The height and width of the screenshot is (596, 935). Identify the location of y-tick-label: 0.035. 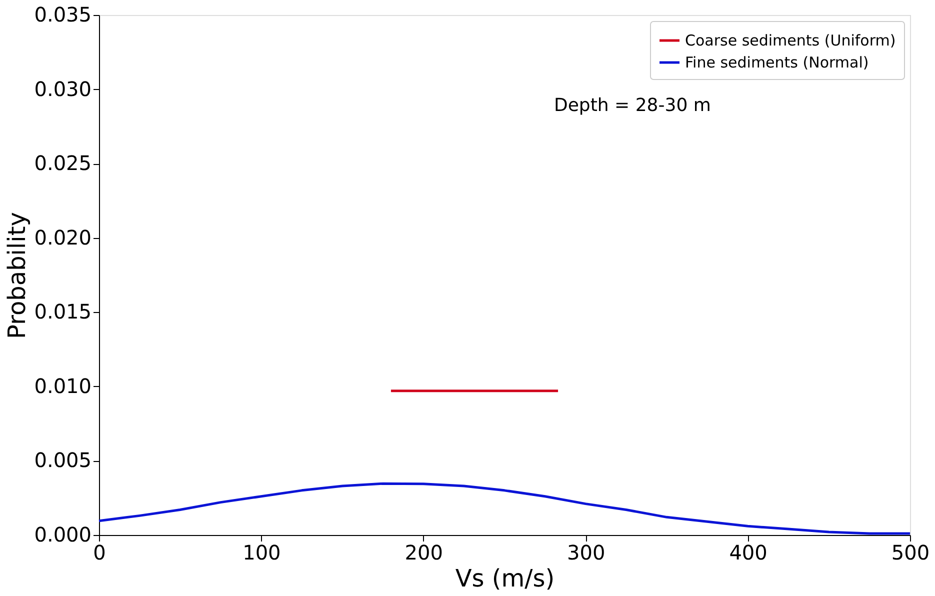
(63, 14).